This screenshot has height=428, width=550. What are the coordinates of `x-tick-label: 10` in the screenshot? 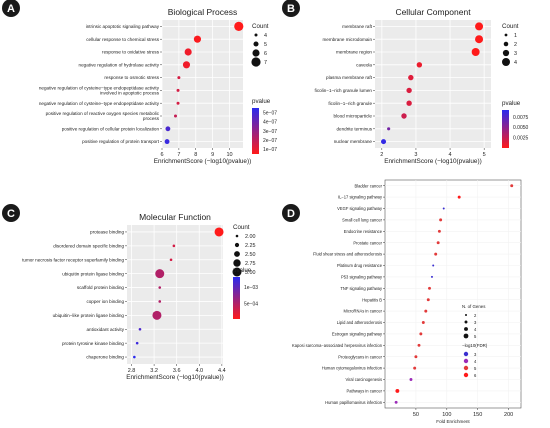 It's located at (229, 155).